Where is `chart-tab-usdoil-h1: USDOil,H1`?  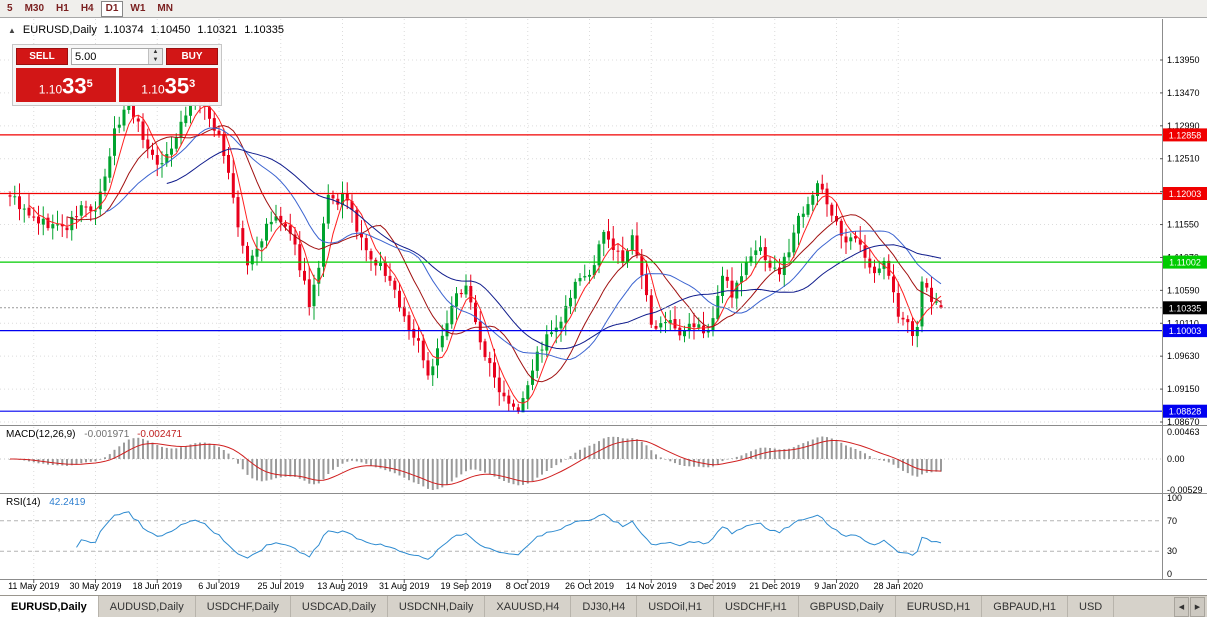
chart-tab-usdoil-h1: USDOil,H1 is located at coordinates (675, 606).